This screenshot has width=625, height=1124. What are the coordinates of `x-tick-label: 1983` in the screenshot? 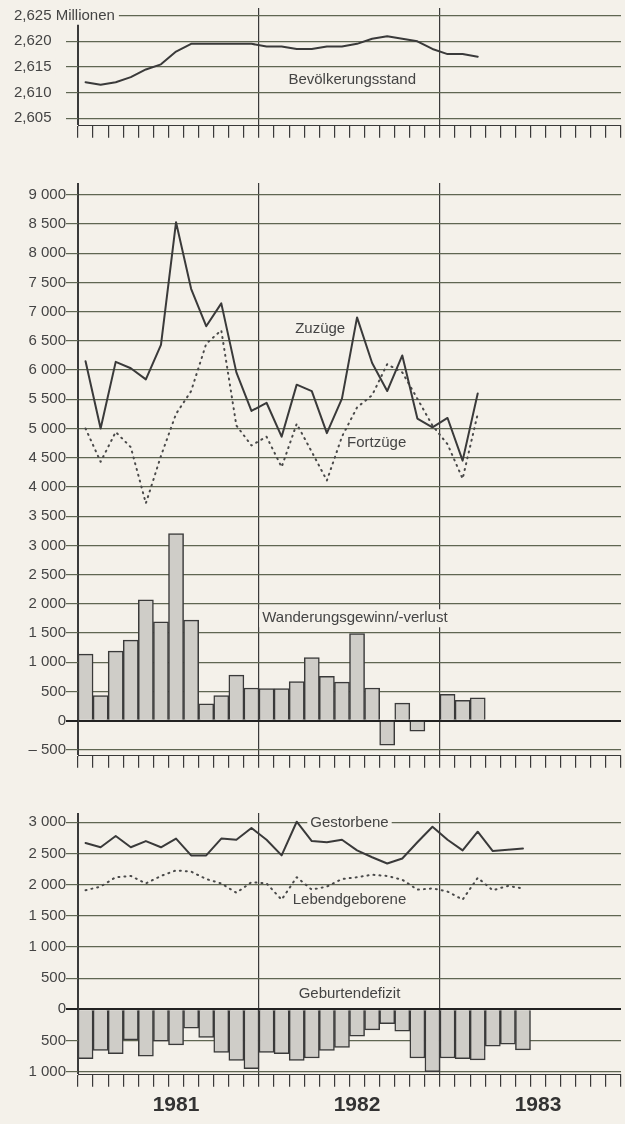 It's located at (538, 1104).